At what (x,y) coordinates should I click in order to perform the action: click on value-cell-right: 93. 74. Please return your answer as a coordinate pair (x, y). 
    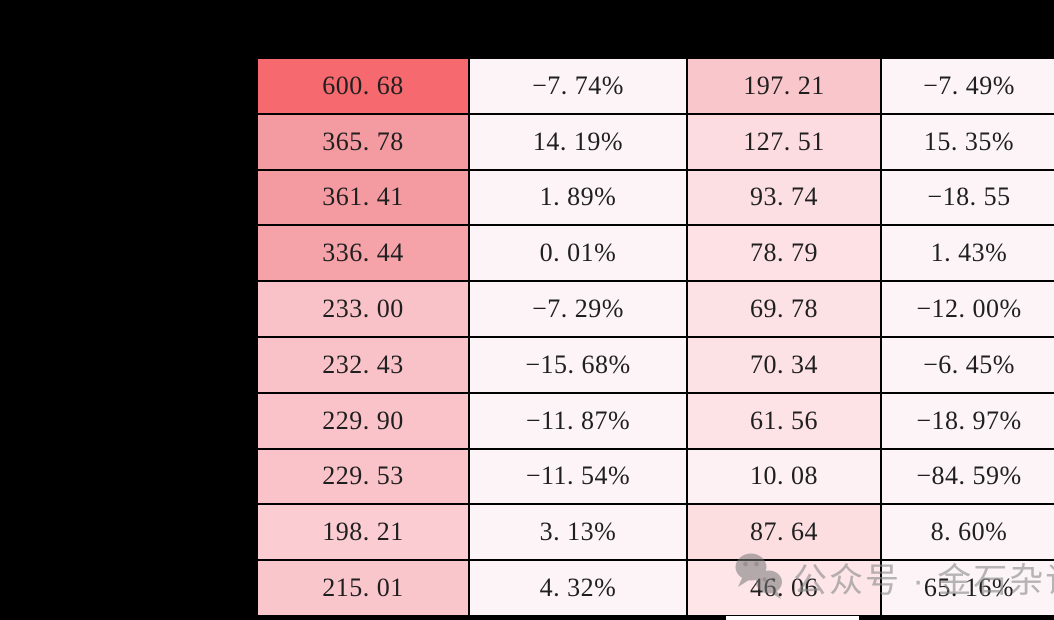
    Looking at the image, I should click on (784, 197).